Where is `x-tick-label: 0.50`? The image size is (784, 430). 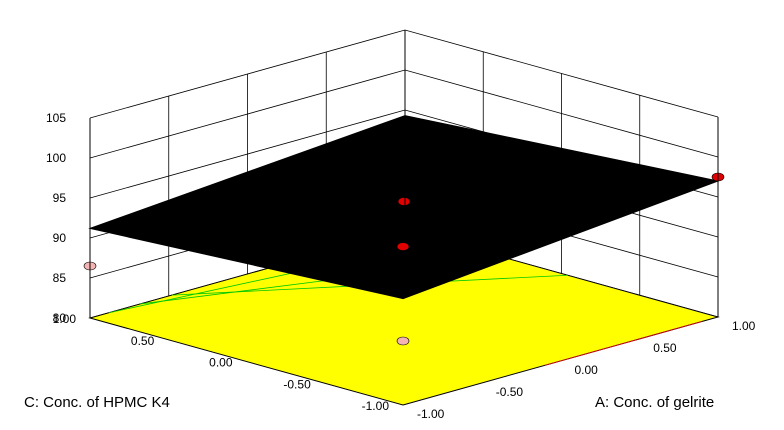
x-tick-label: 0.50 is located at coordinates (665, 348).